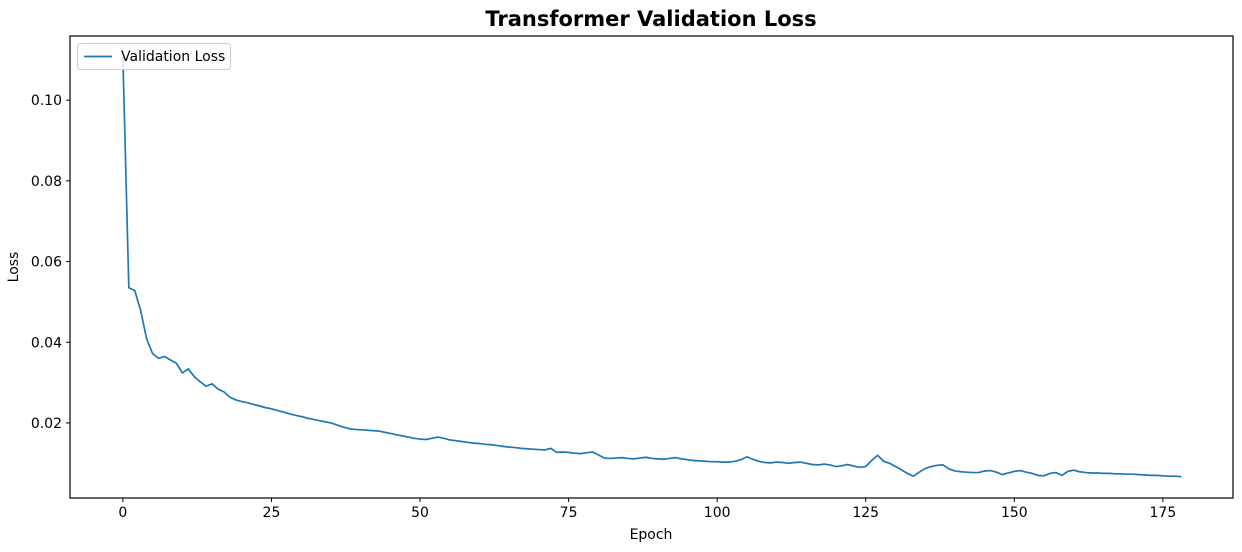 This screenshot has height=552, width=1242. I want to click on legend-box, so click(154, 56).